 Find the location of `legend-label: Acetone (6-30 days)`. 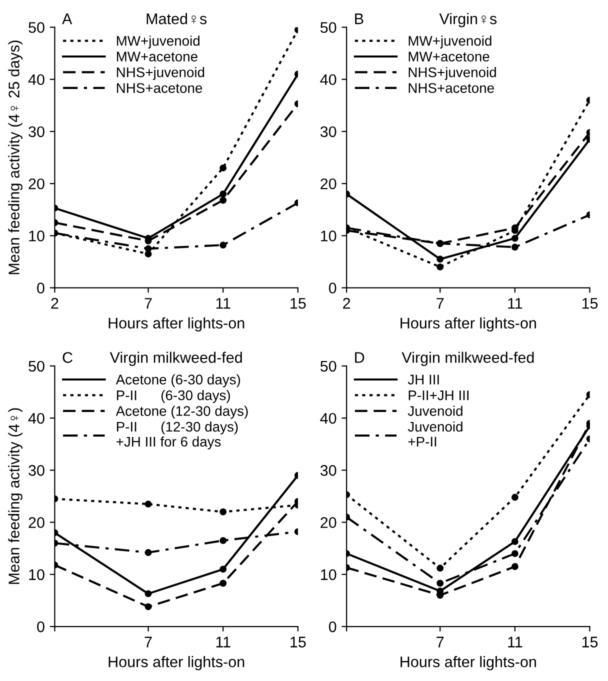

legend-label: Acetone (6-30 days) is located at coordinates (178, 381).